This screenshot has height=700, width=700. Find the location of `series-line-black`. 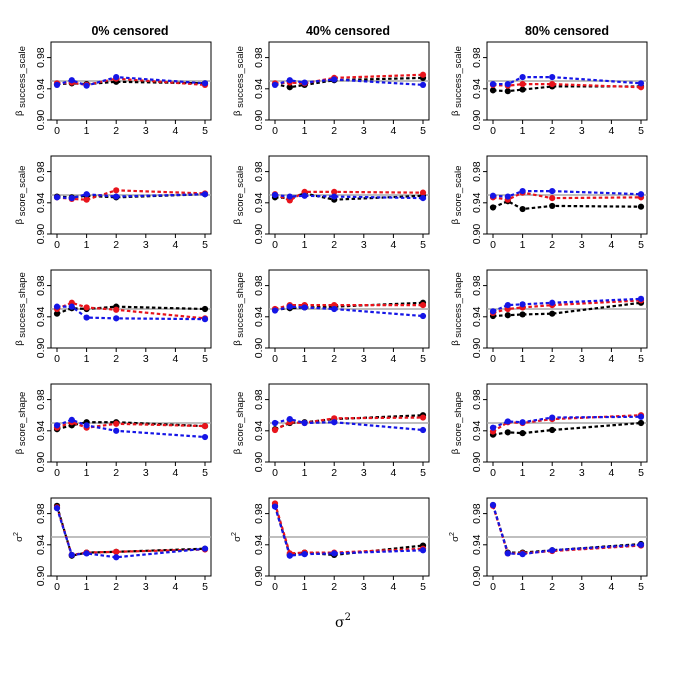

series-line-black is located at coordinates (130, 531).